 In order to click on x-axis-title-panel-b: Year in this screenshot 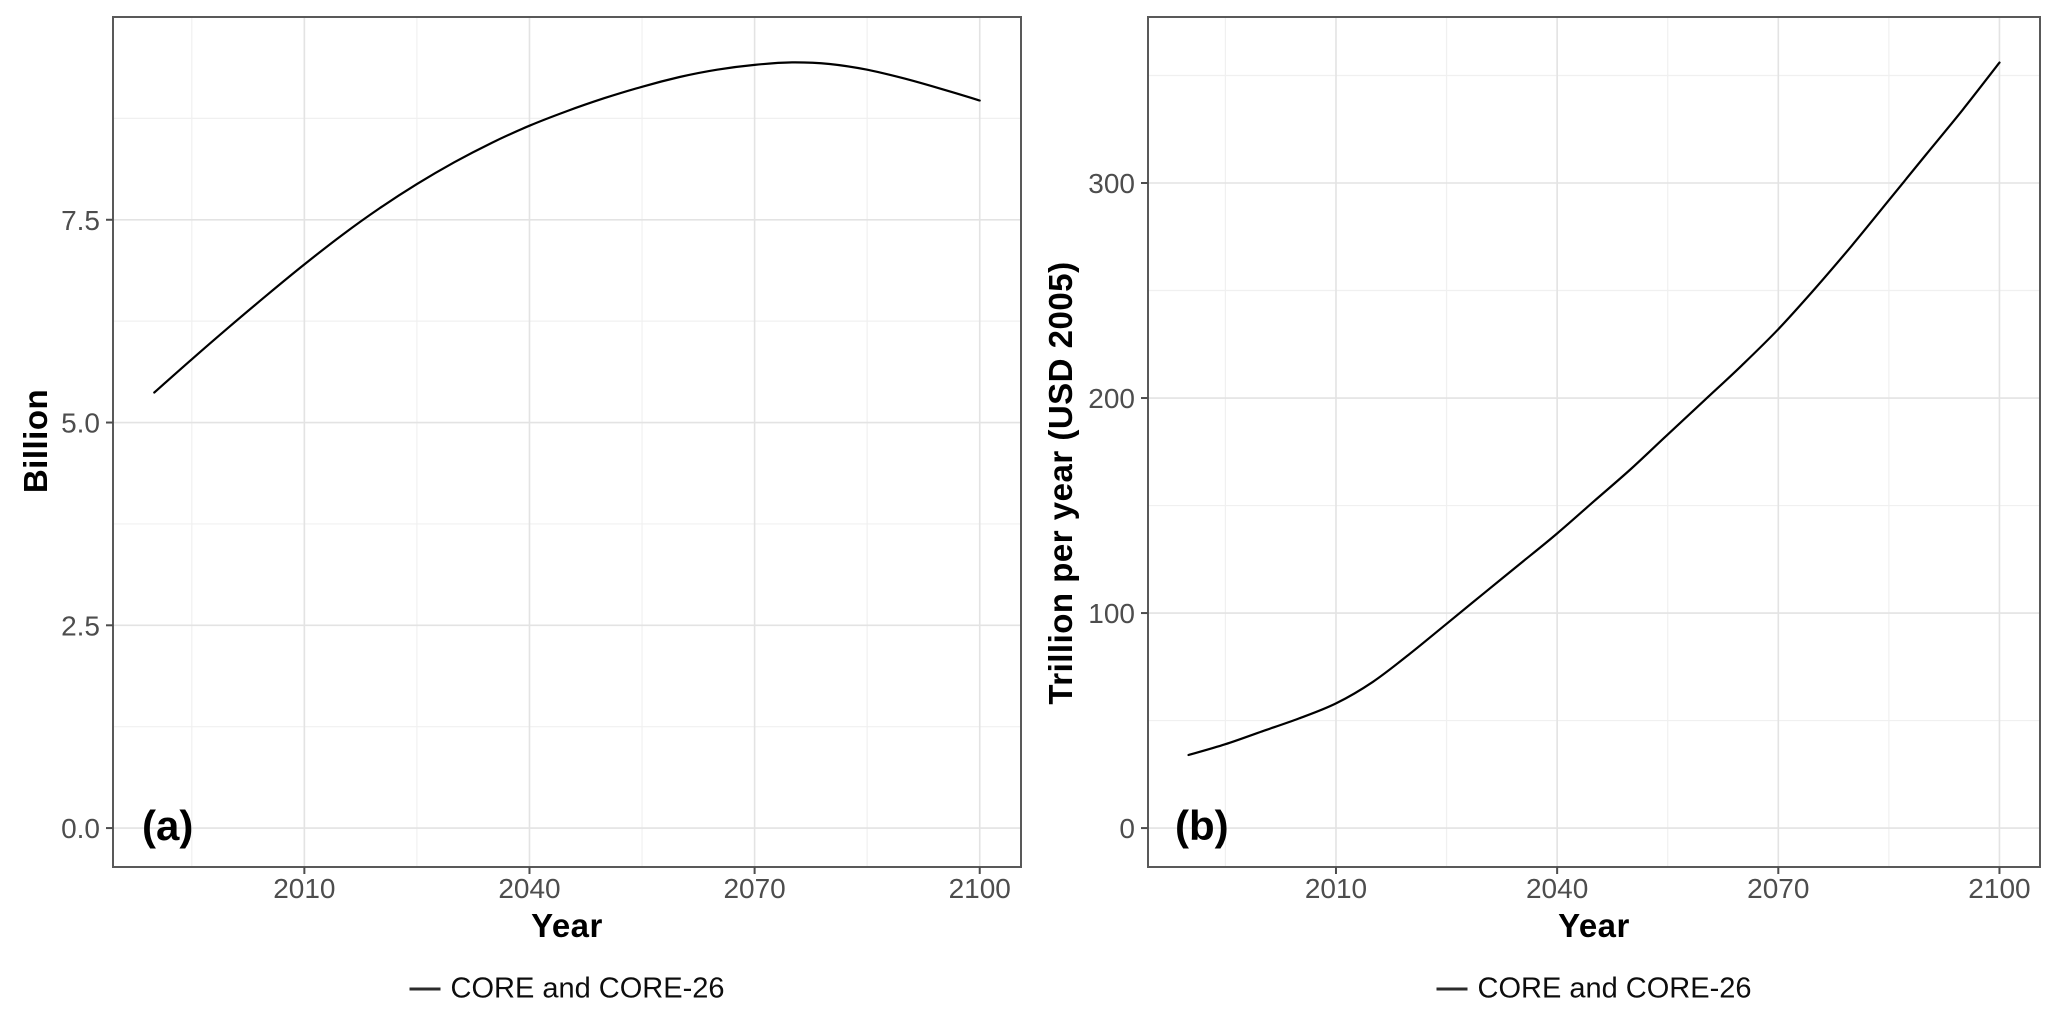, I will do `click(1594, 925)`.